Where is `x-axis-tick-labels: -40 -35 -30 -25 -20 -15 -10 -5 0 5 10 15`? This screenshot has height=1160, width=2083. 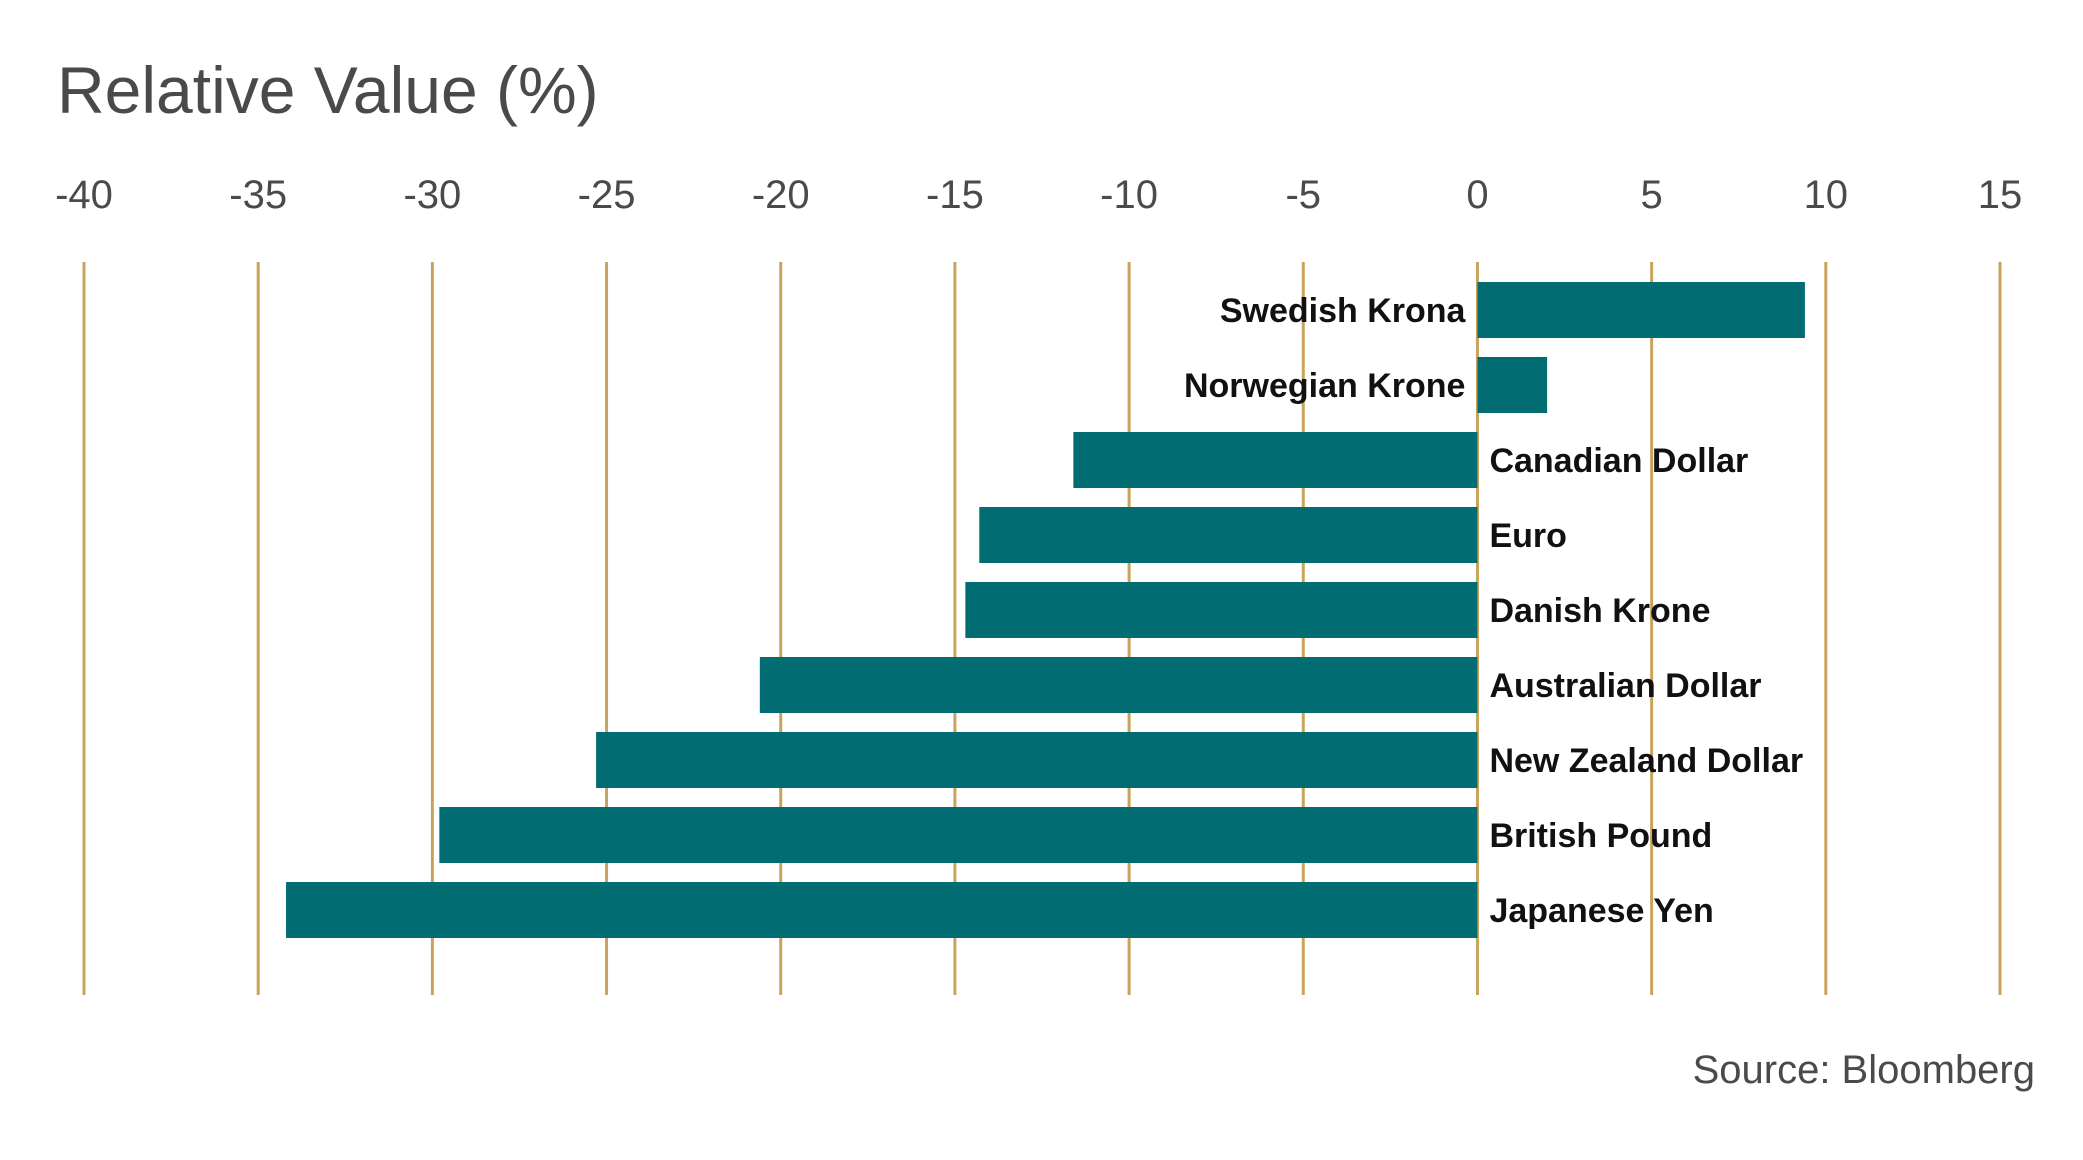 x-axis-tick-labels: -40 -35 -30 -25 -20 -15 -10 -5 0 5 10 15 is located at coordinates (1038, 195).